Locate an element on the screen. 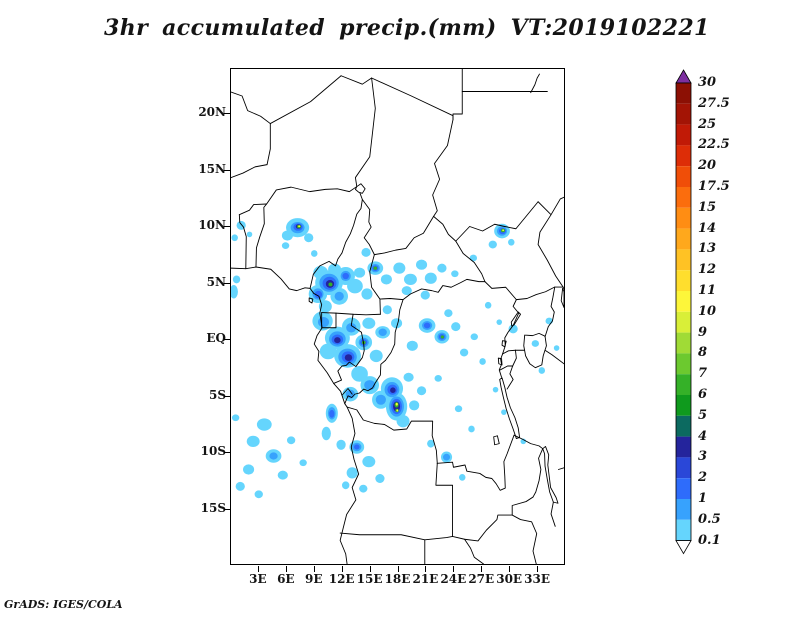 The width and height of the screenshot is (800, 618). colorbar-label: 25 is located at coordinates (707, 124).